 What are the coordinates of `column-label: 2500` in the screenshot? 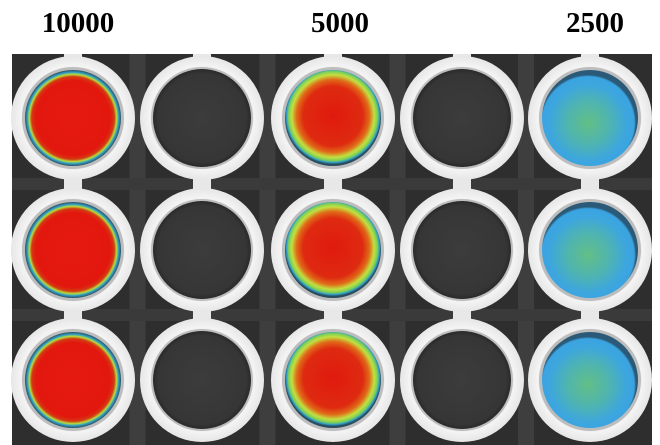 It's located at (595, 23).